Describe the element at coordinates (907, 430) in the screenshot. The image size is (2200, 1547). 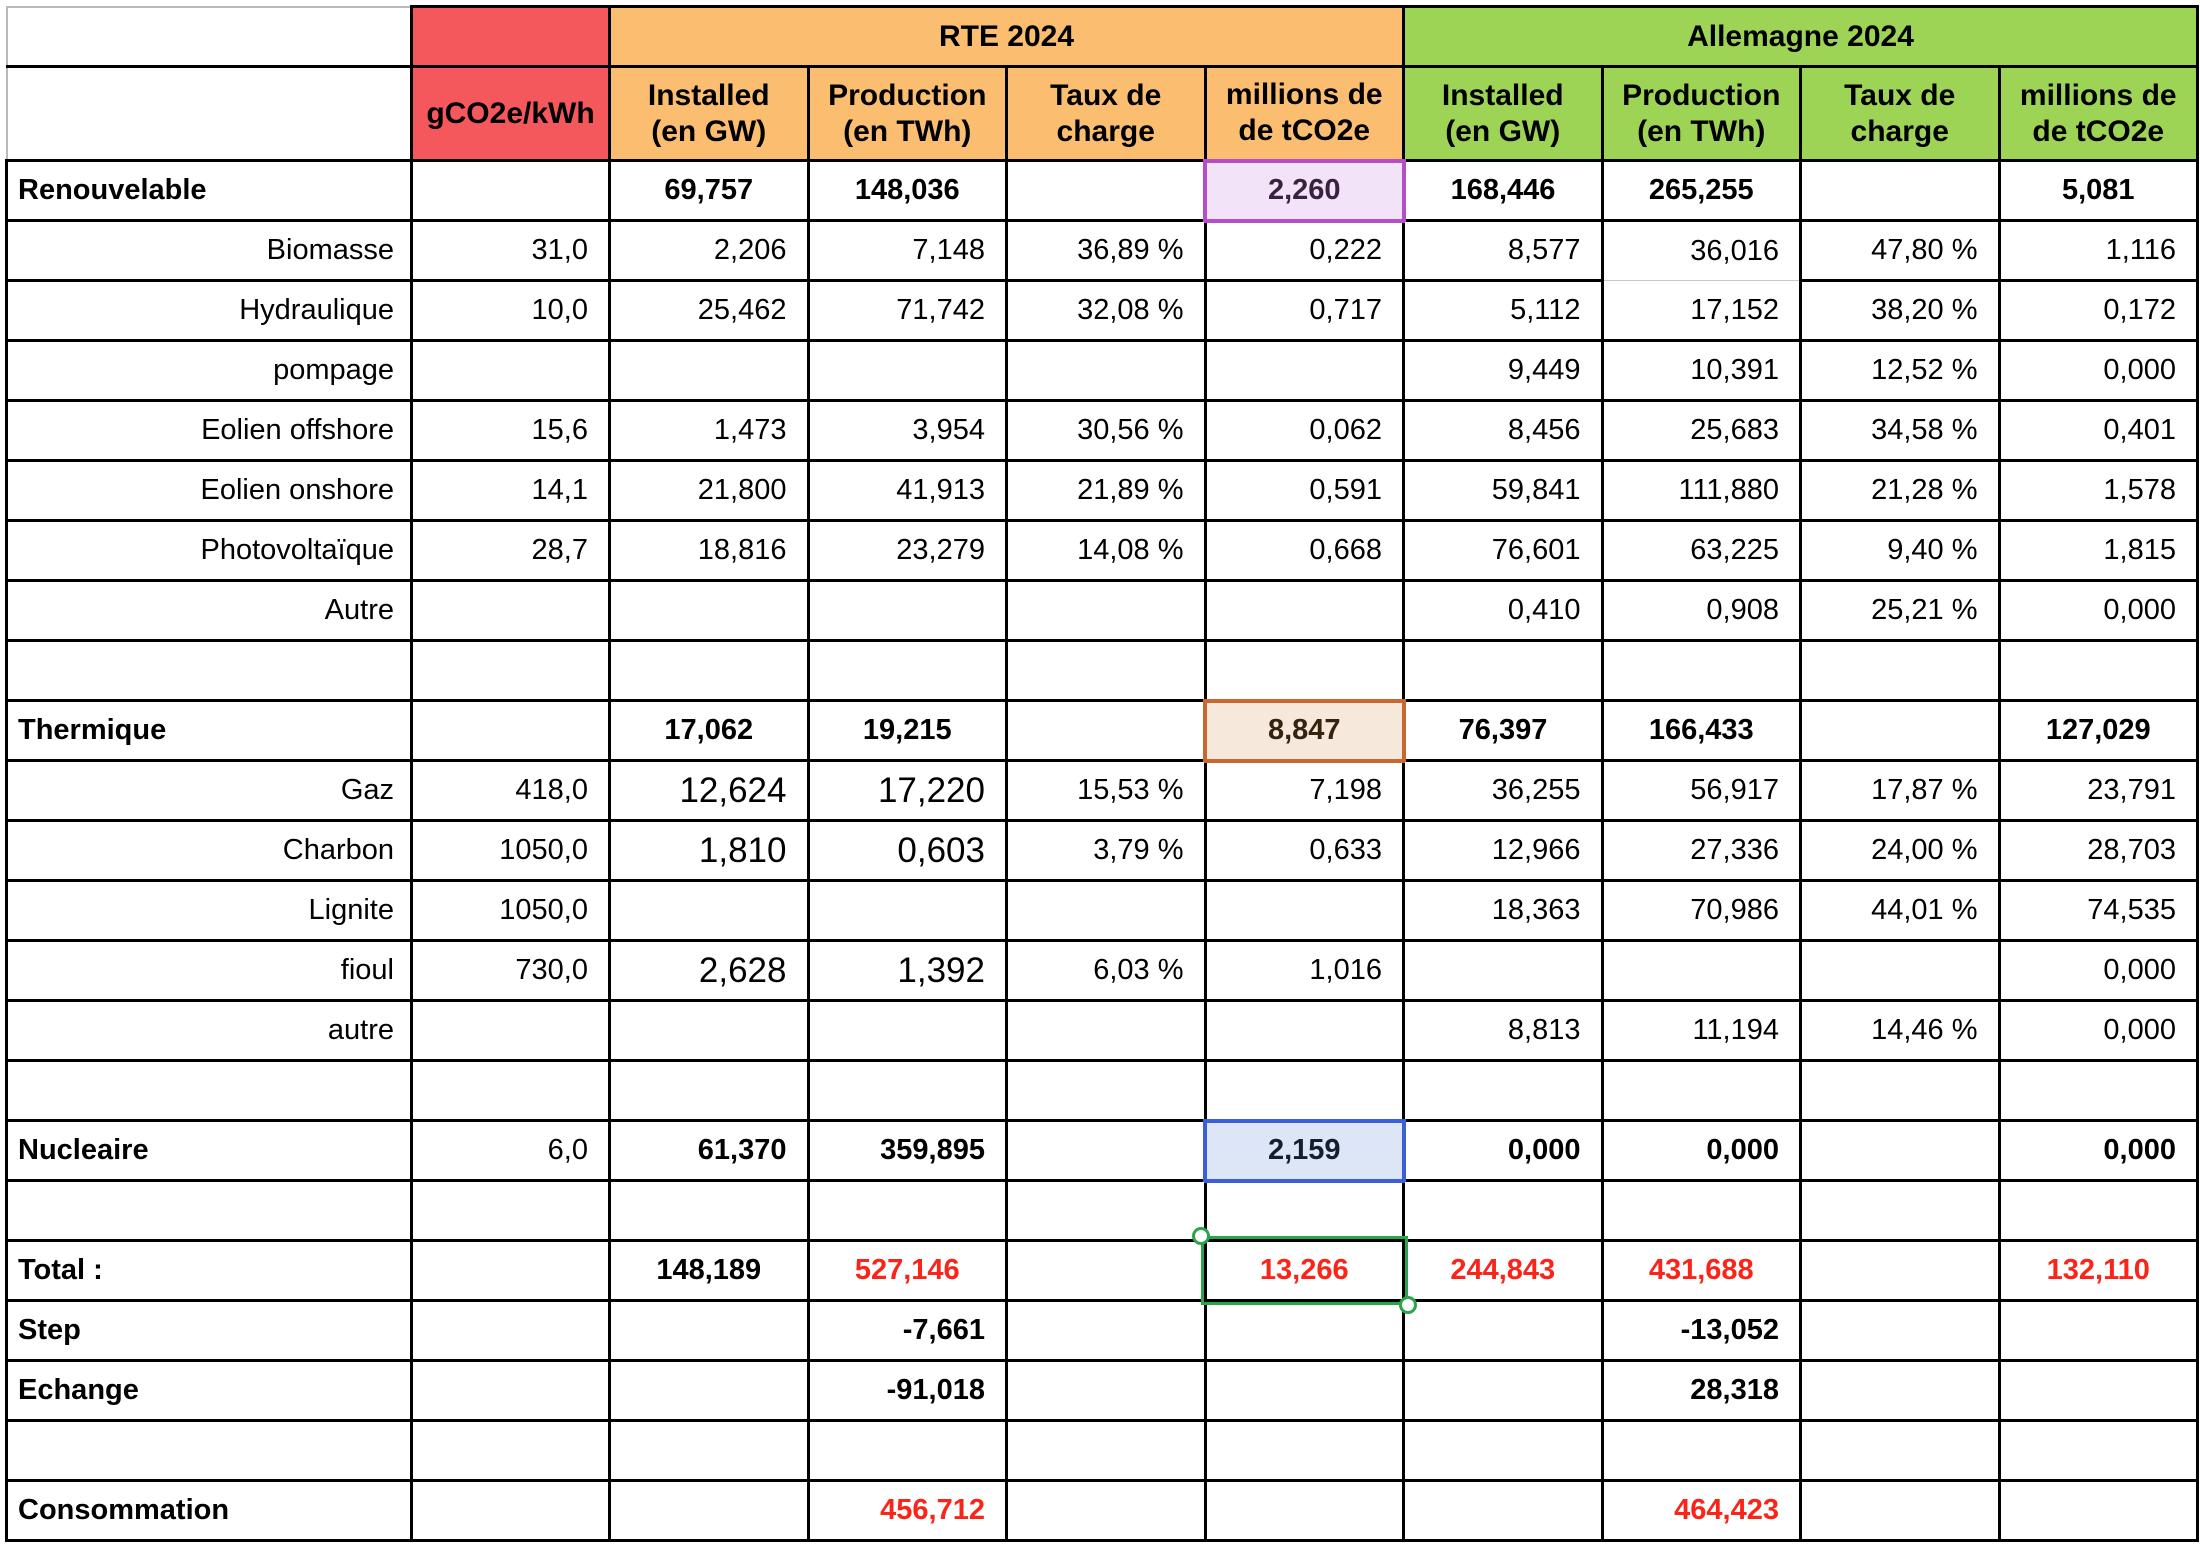
I see `cell: 3,954` at that location.